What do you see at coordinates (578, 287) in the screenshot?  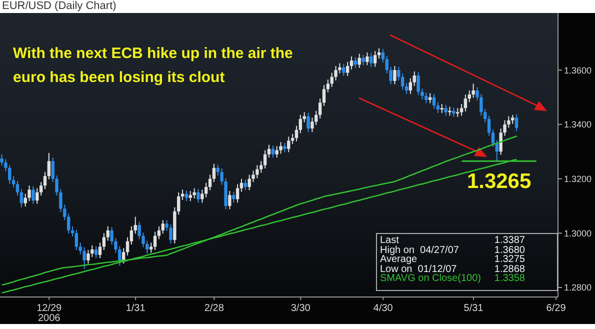 I see `y-tick-label: 1.2800` at bounding box center [578, 287].